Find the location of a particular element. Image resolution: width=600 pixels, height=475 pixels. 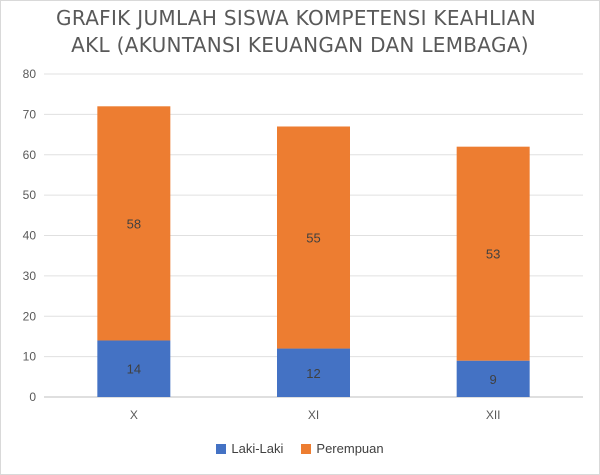

bar-perempuan-xi is located at coordinates (313, 237).